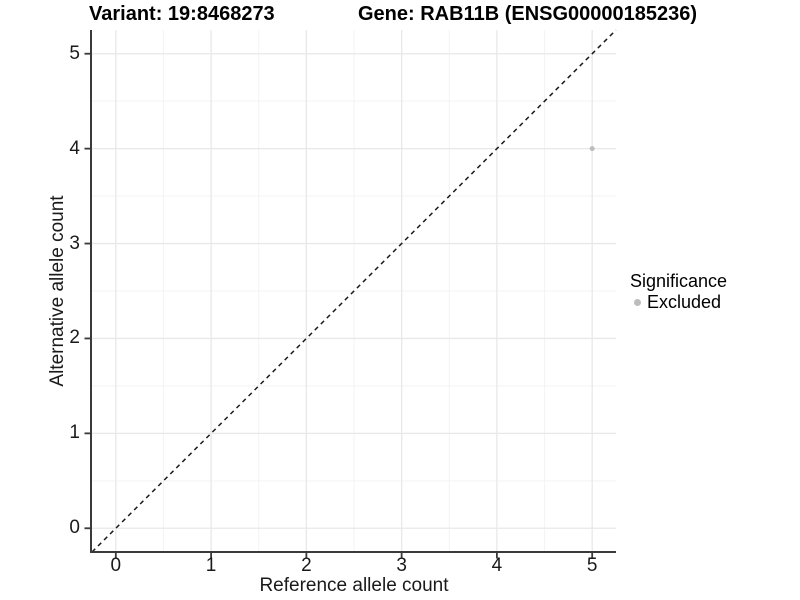 The image size is (800, 600). I want to click on y-tick-label: 5, so click(74, 53).